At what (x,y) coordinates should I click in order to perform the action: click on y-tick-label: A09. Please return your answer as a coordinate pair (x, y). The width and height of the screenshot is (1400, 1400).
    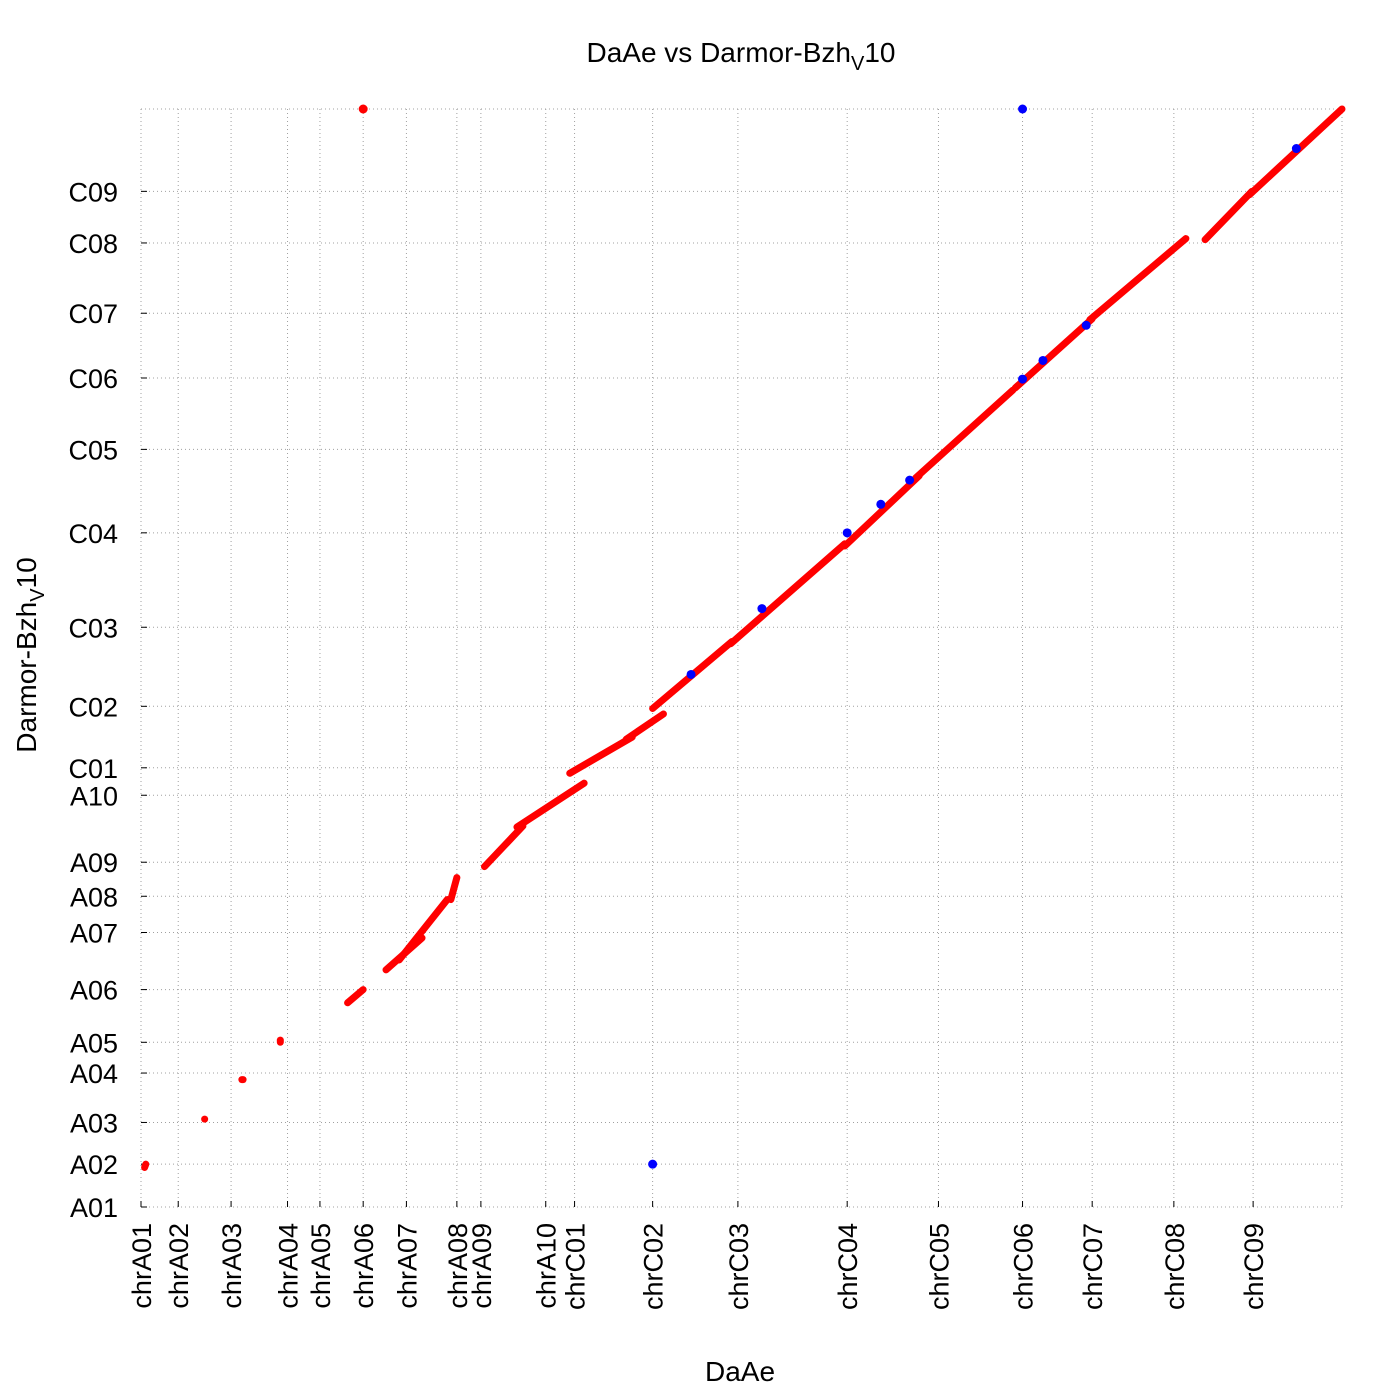
    Looking at the image, I should click on (94, 863).